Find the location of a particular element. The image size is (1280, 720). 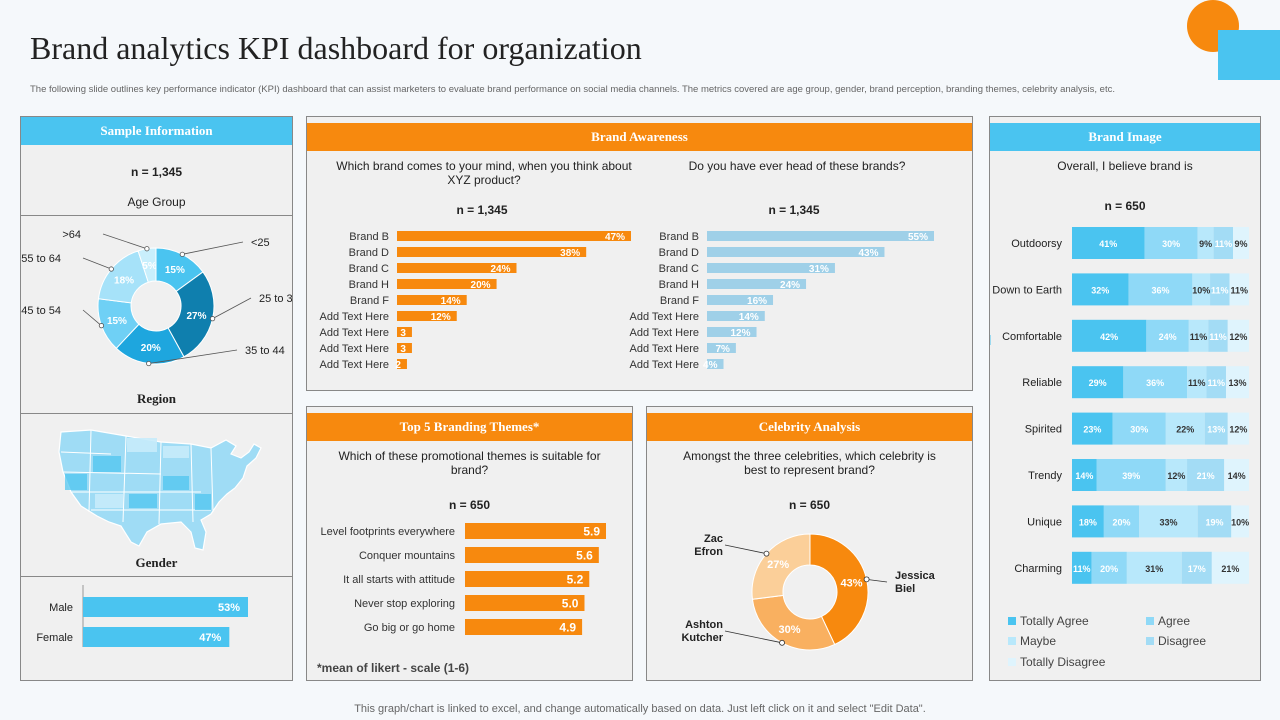

sample-n: n = 1,345 is located at coordinates (156, 172).